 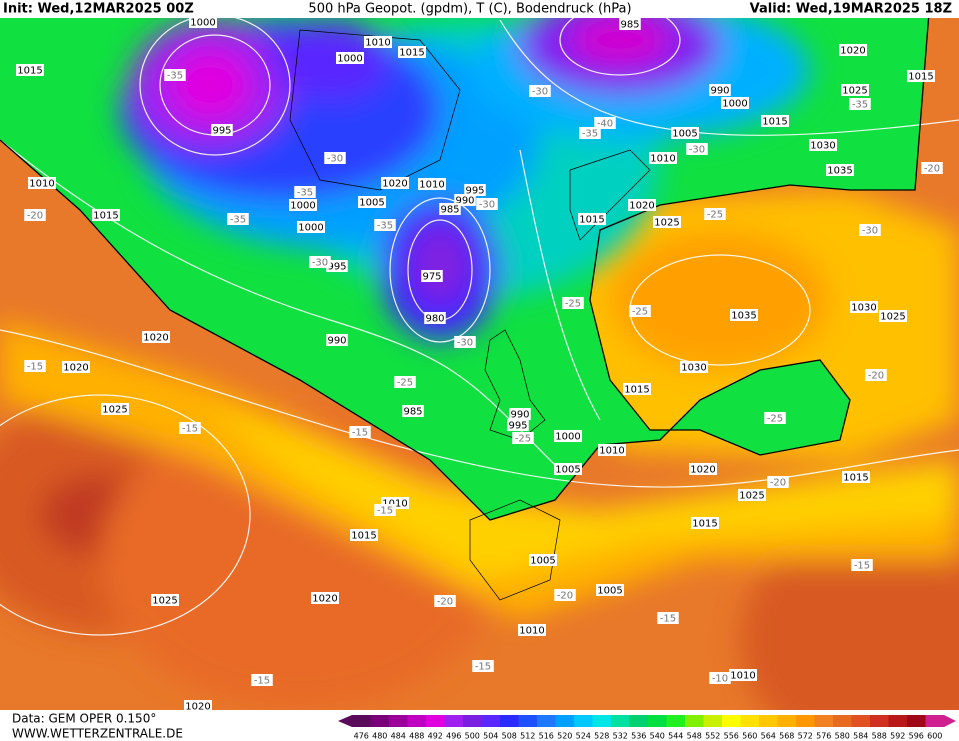 I want to click on legend-label: 504, so click(x=490, y=736).